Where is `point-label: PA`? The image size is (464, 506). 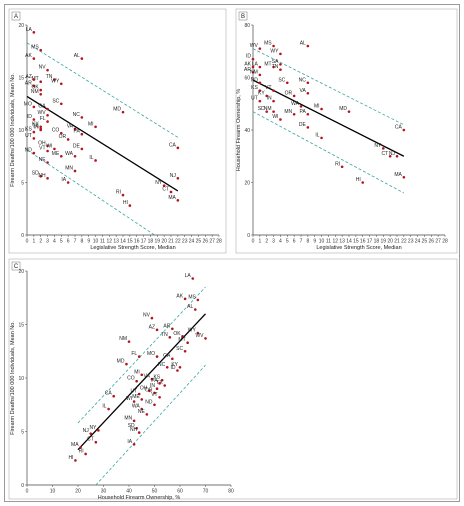 point-label: PA is located at coordinates (77, 132).